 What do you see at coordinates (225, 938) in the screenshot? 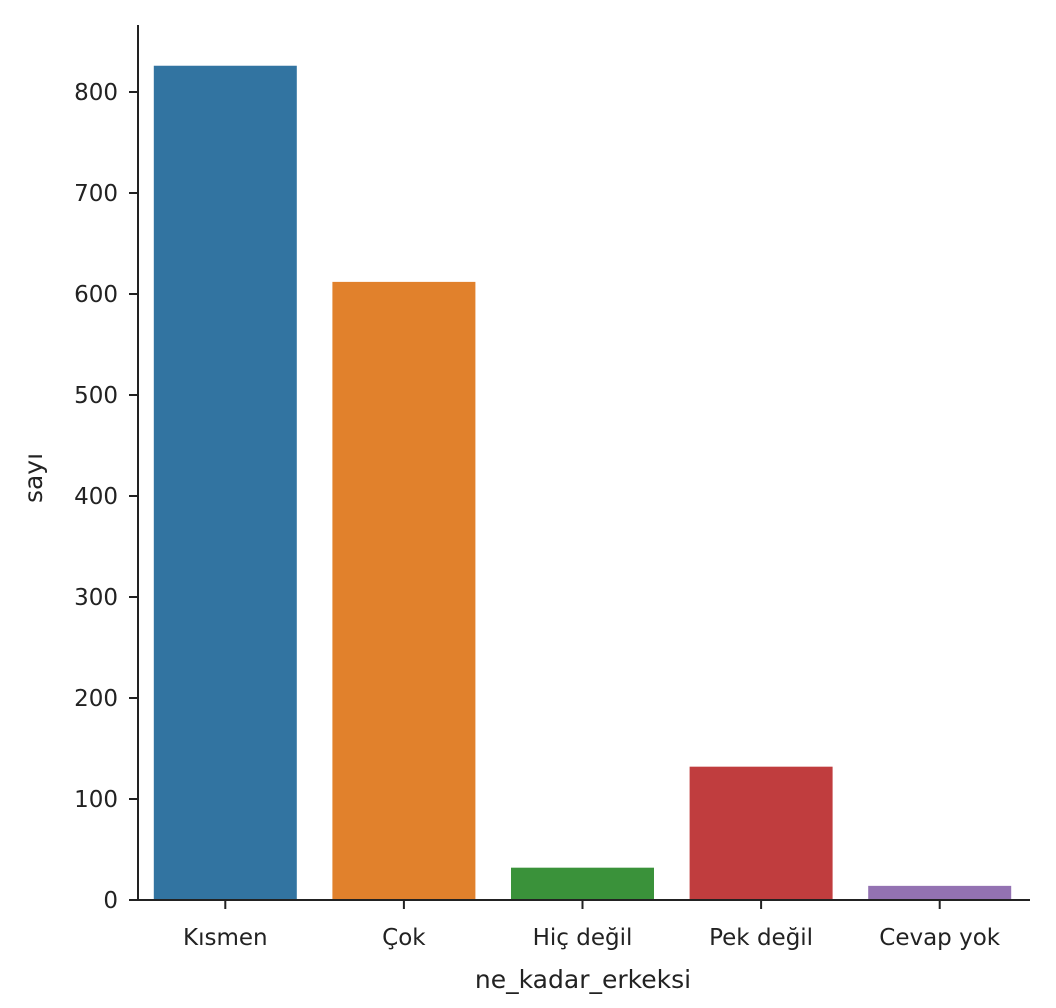
I see `x-tick-label: Kısmen` at bounding box center [225, 938].